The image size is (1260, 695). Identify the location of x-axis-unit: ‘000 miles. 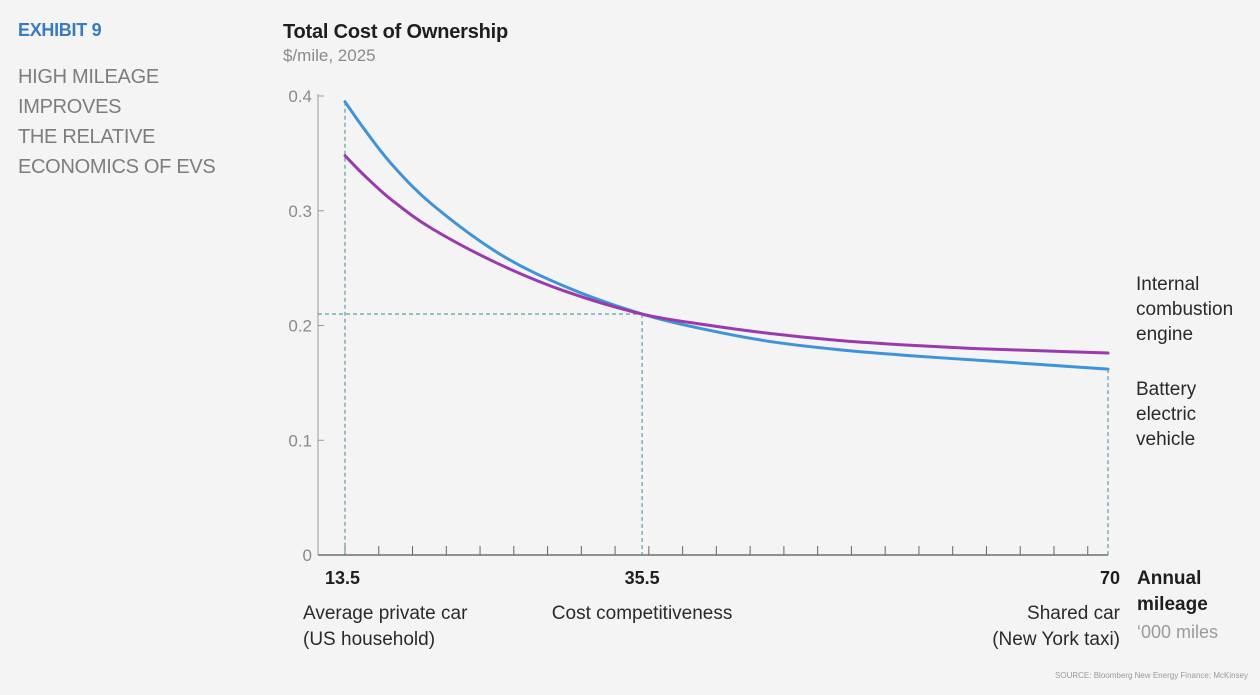
(1177, 632).